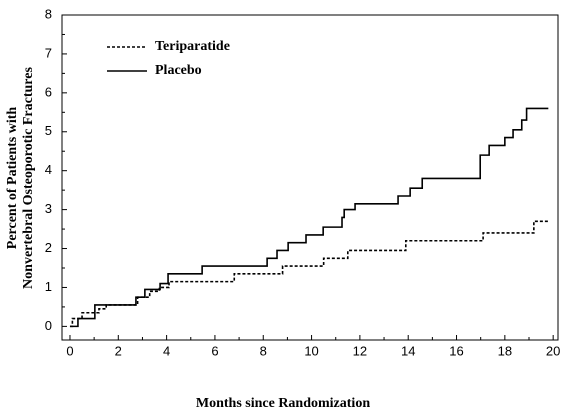 The image size is (567, 412). Describe the element at coordinates (360, 350) in the screenshot. I see `x-tick-label: 12` at that location.